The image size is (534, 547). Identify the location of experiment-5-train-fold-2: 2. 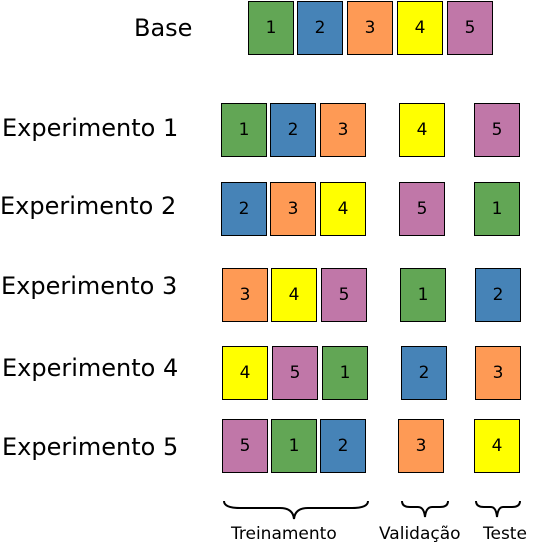
(343, 446).